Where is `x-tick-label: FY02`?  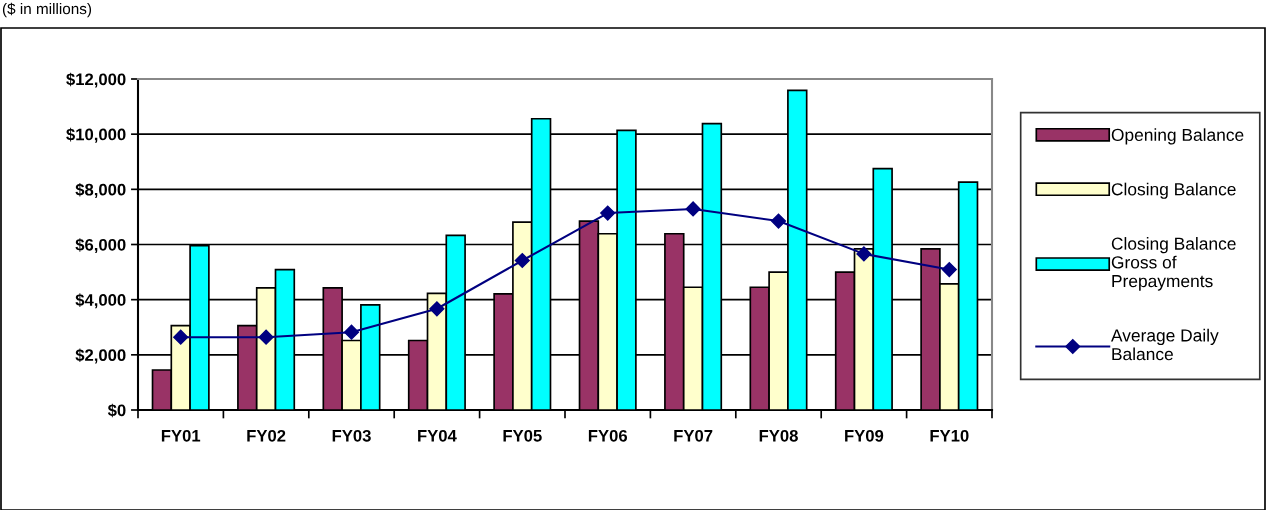 x-tick-label: FY02 is located at coordinates (266, 435).